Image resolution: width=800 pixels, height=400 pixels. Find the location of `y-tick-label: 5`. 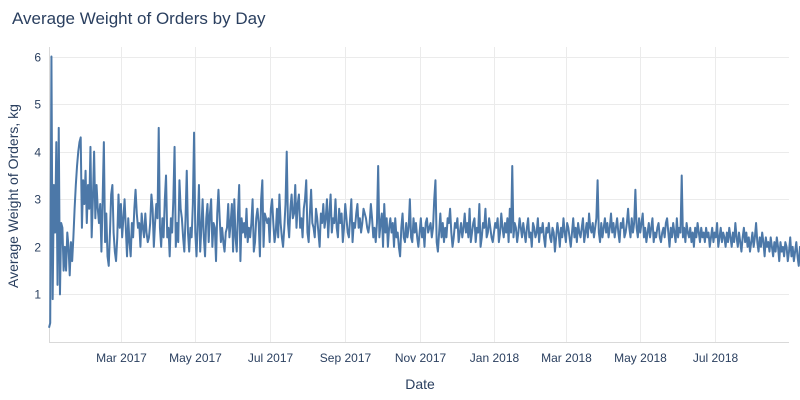

y-tick-label: 5 is located at coordinates (37, 105).